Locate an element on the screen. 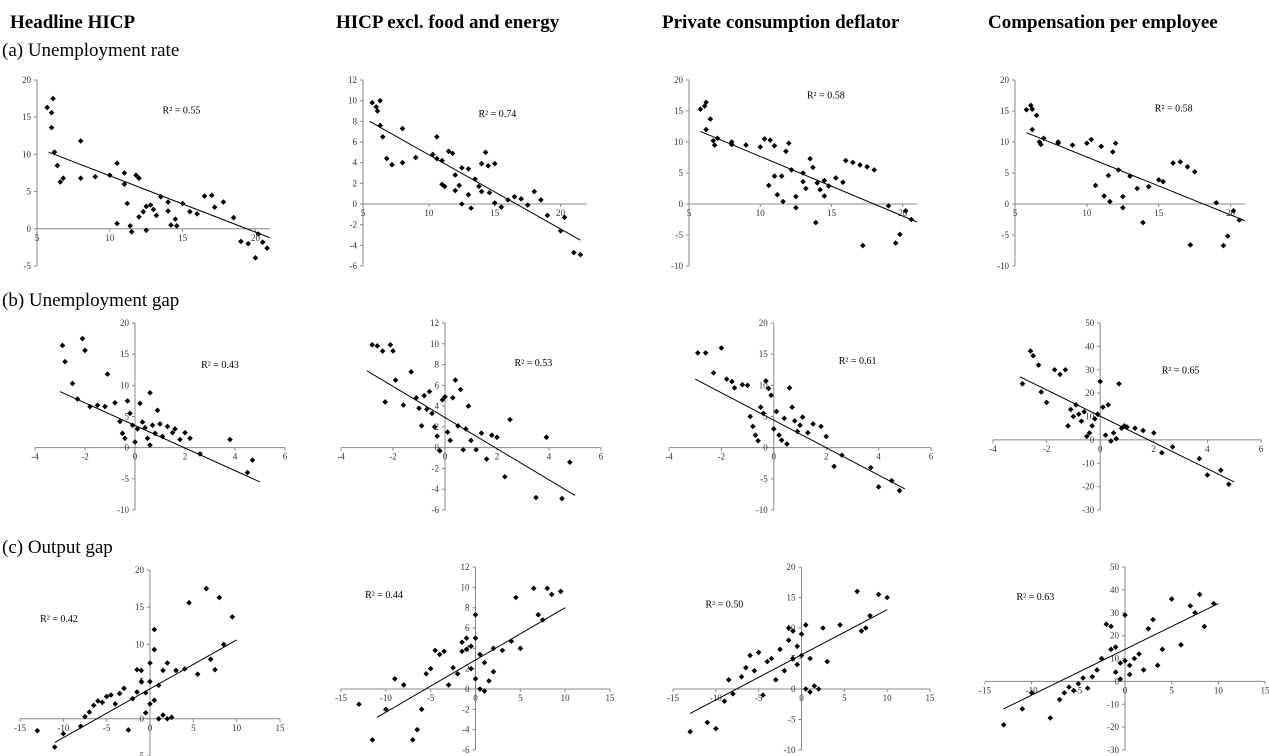 The image size is (1269, 756). y-tick-label: -6 is located at coordinates (354, 266).